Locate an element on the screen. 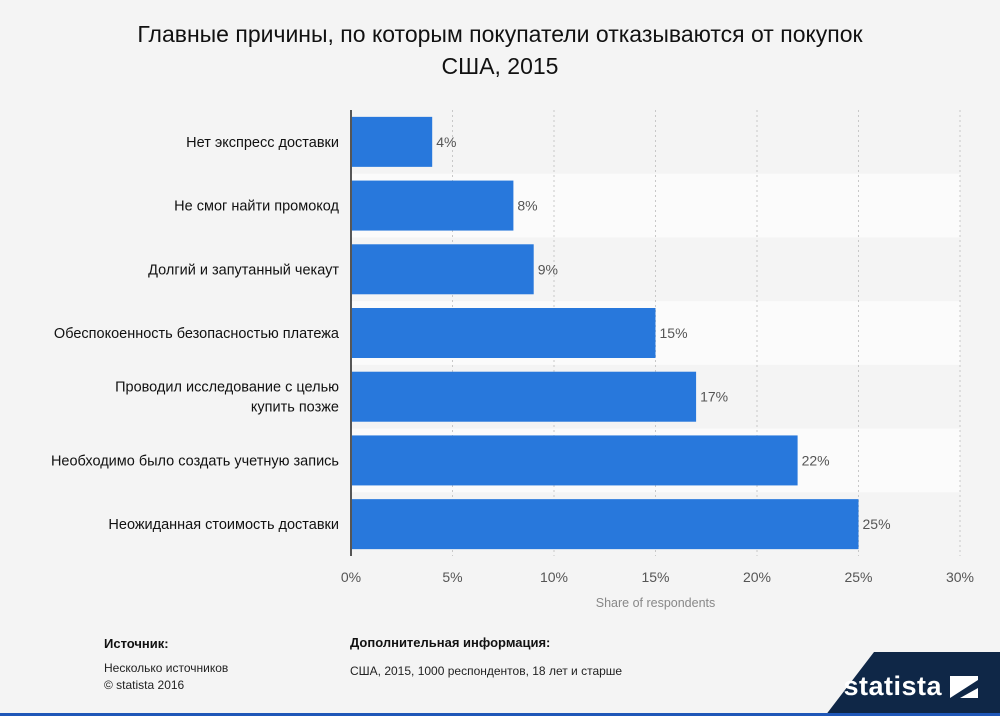 This screenshot has height=716, width=1000. category-label: Неожиданная стоимость доставки is located at coordinates (223, 525).